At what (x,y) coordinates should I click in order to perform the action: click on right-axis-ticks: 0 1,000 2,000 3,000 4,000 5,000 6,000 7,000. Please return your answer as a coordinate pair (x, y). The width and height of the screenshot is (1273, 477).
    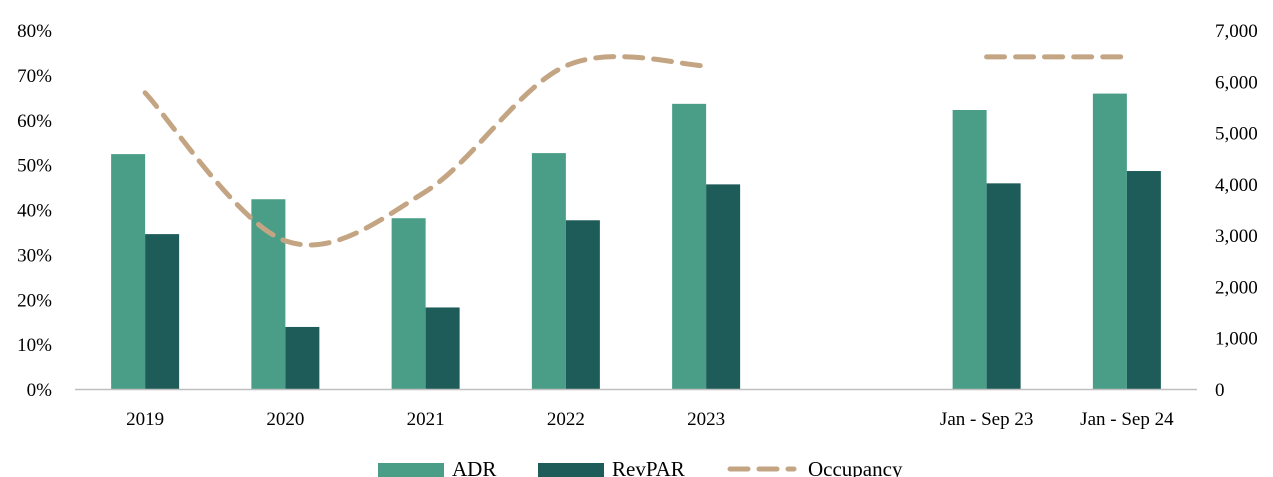
    Looking at the image, I should click on (1236, 211).